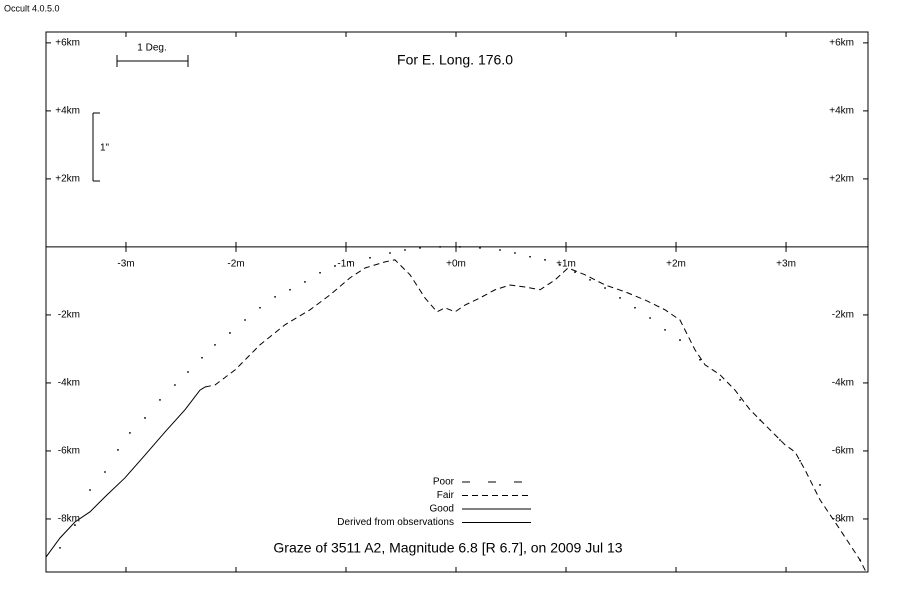 This screenshot has width=913, height=602. What do you see at coordinates (455, 60) in the screenshot?
I see `chart-subtitle: For E. Long. 176.0` at bounding box center [455, 60].